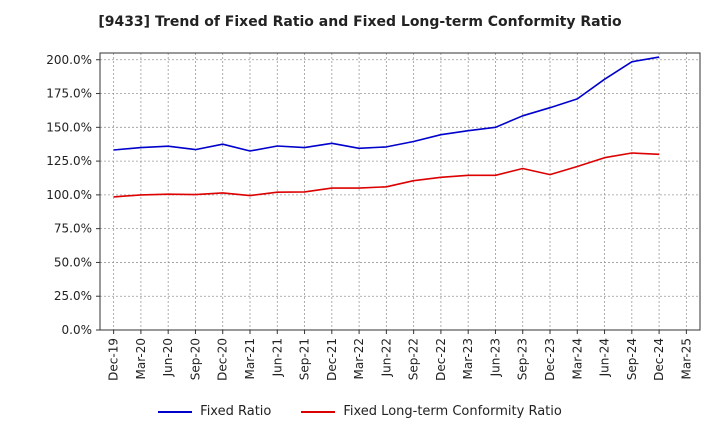  Describe the element at coordinates (250, 358) in the screenshot. I see `x-tick-label: Mar-21` at that location.